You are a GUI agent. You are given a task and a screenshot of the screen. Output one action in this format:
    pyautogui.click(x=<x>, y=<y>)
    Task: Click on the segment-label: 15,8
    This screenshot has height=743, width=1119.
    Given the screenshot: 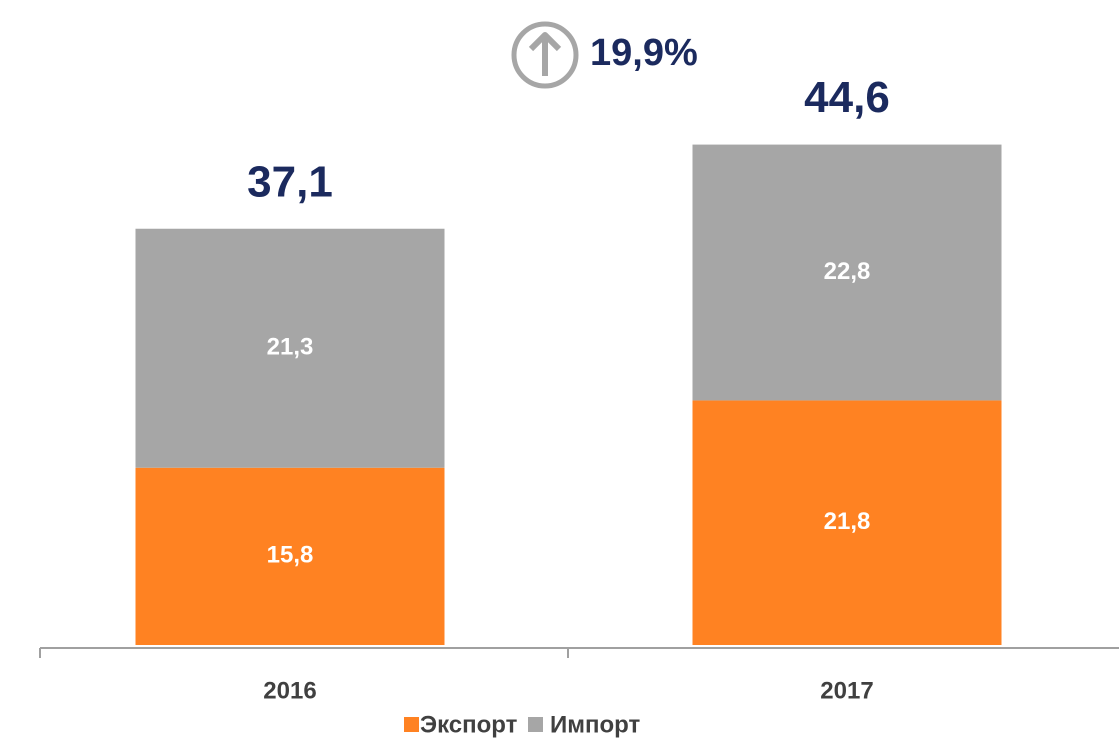 What is the action you would take?
    pyautogui.click(x=290, y=555)
    